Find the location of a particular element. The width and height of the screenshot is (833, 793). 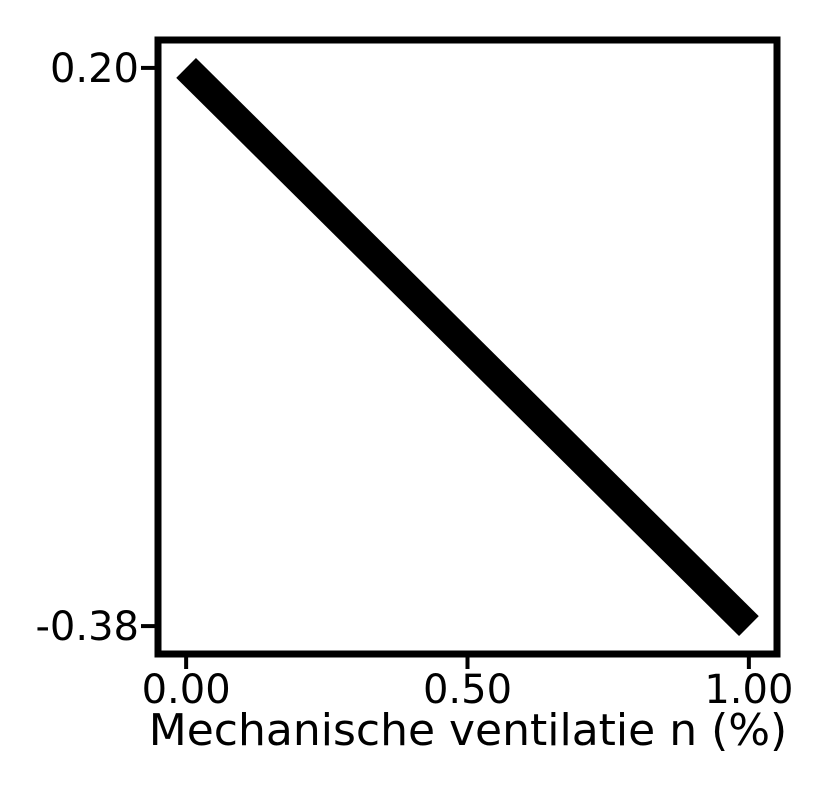

x-axis-title: Mechanische ventilatie n (%) is located at coordinates (468, 730).